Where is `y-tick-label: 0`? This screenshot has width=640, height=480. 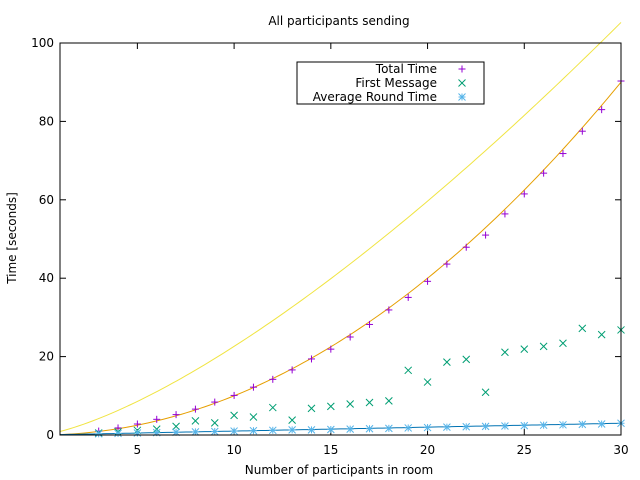
y-tick-label: 0 is located at coordinates (50, 435).